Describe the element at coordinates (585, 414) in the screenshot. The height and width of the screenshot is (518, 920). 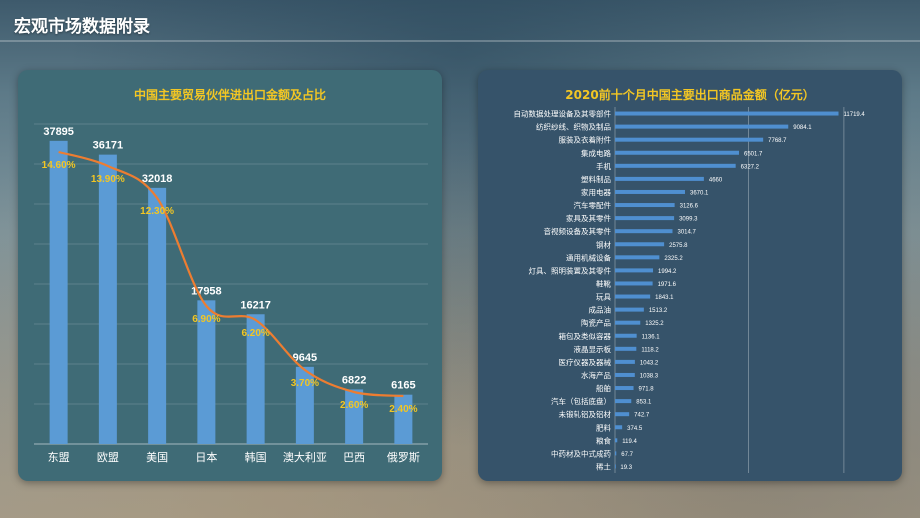
I see `y-tick-label: 未锻轧铝及铝材` at that location.